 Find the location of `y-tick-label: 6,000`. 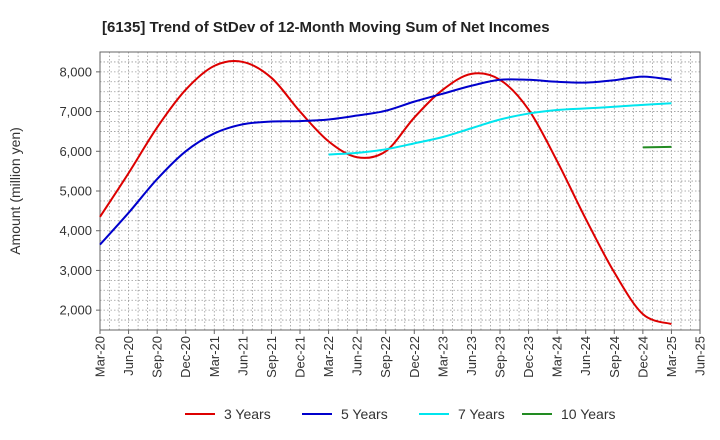

y-tick-label: 6,000 is located at coordinates (75, 151).